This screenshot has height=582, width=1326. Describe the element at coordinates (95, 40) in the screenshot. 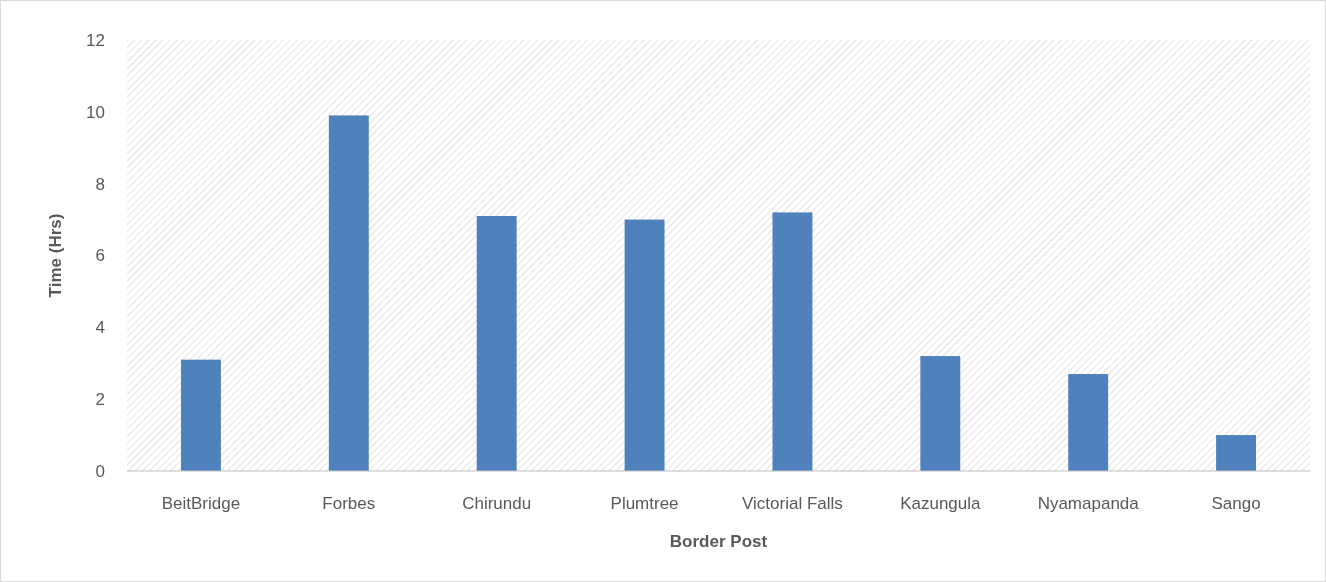

I see `y-tick-label: 12` at that location.